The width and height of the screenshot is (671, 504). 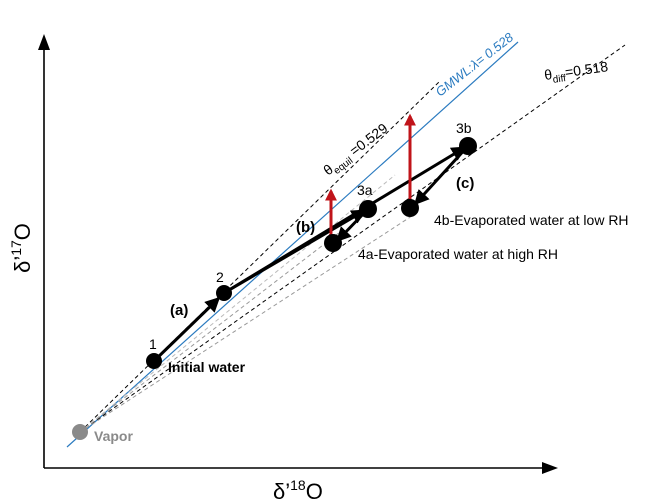 What do you see at coordinates (153, 344) in the screenshot?
I see `point-1-label: 1` at bounding box center [153, 344].